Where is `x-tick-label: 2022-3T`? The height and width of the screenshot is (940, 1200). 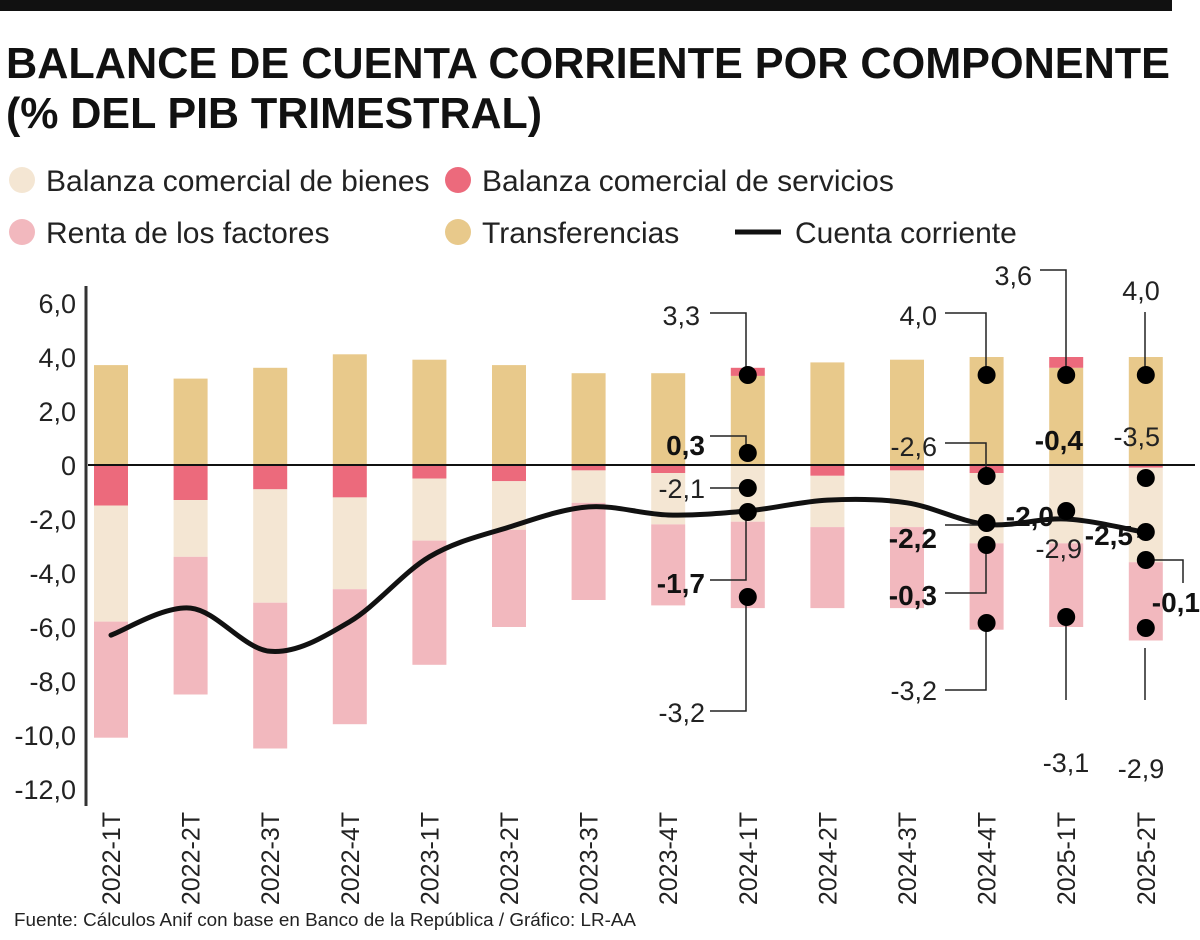 x-tick-label: 2022-3T is located at coordinates (271, 858).